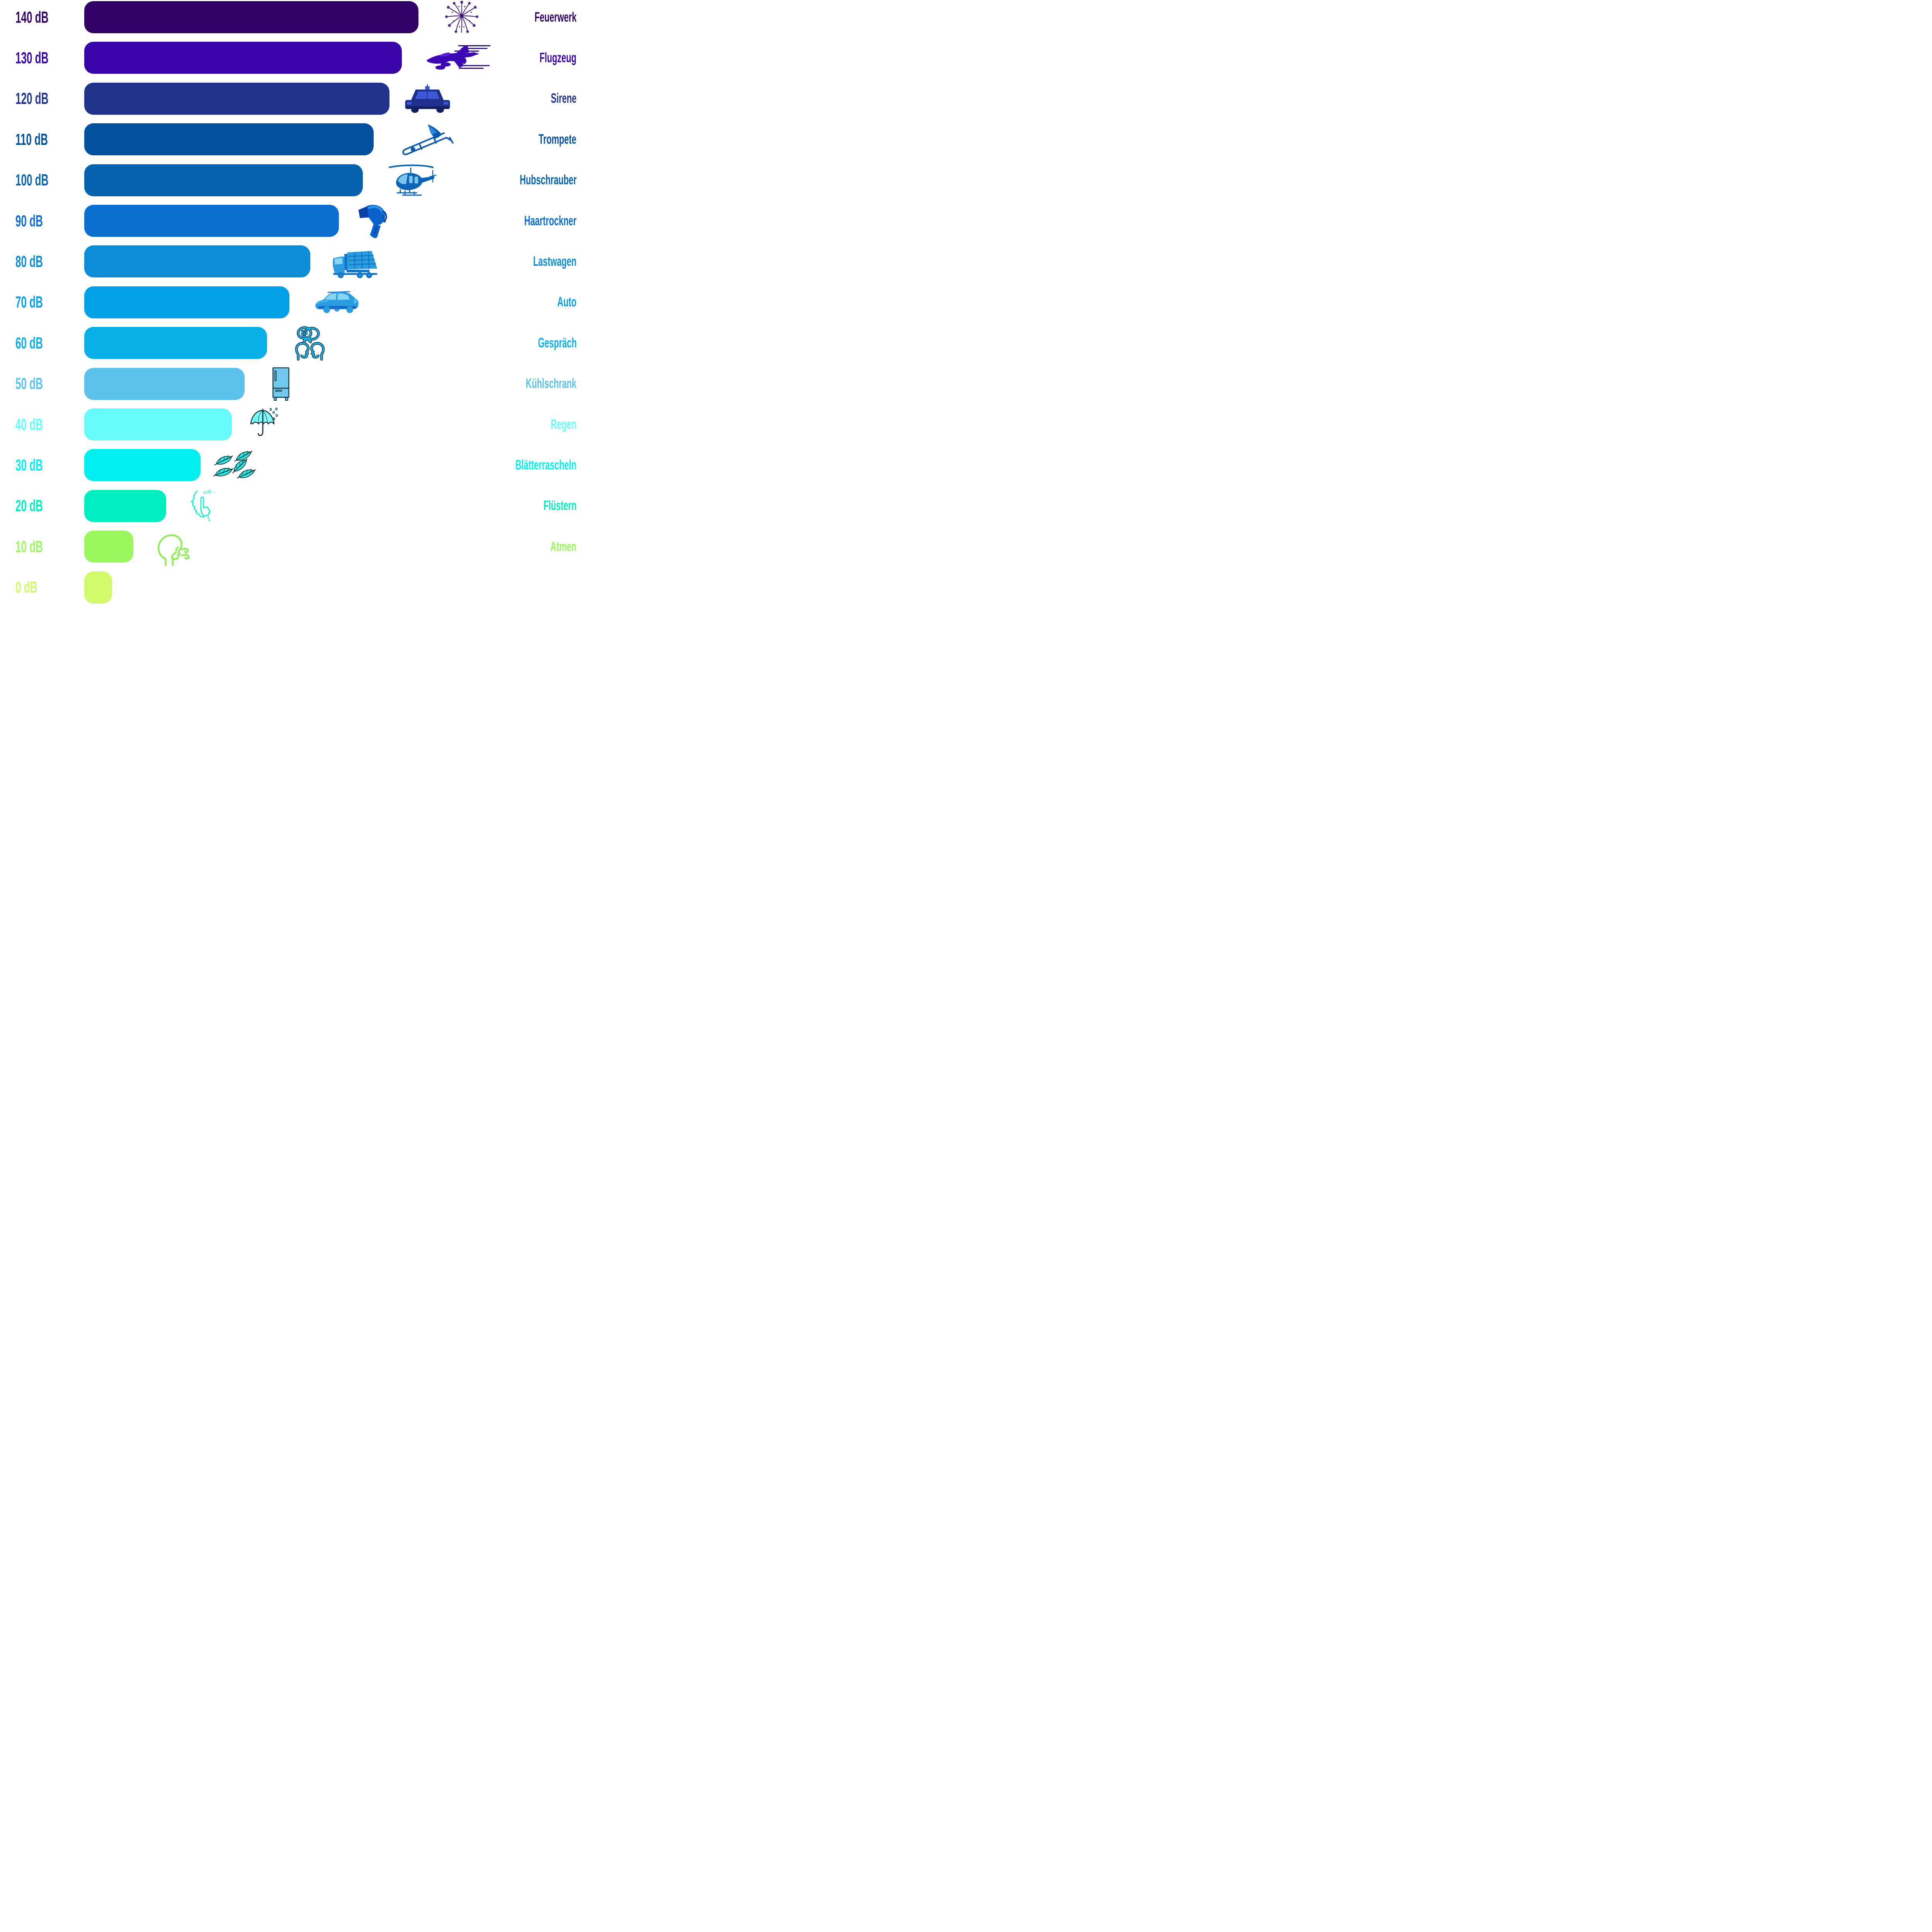  Describe the element at coordinates (564, 425) in the screenshot. I see `item-label-40: Regen` at that location.